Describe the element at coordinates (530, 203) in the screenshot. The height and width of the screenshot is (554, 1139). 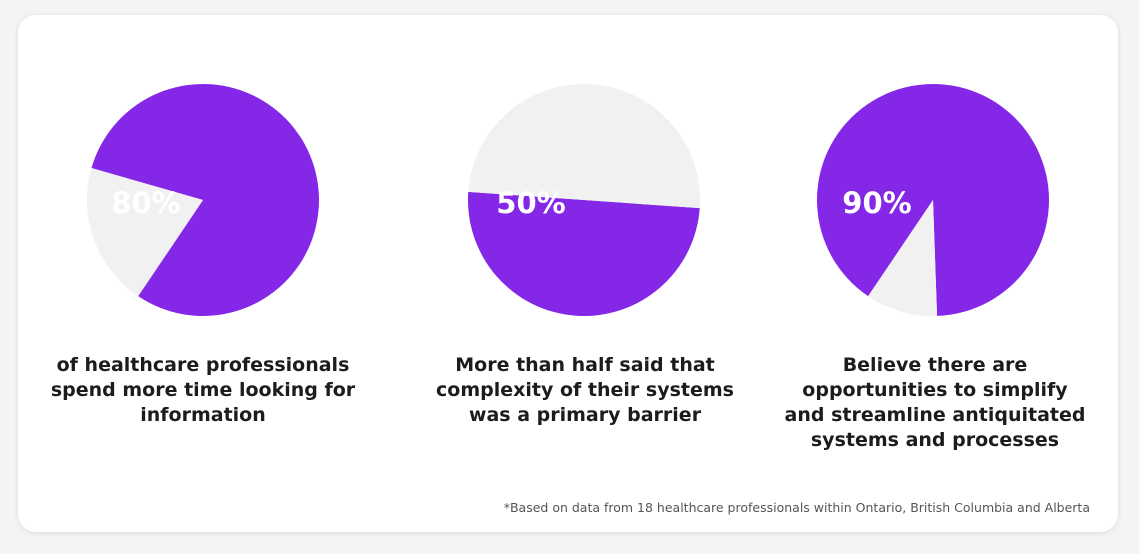
I see `pie-2-percent-label: 50%` at that location.